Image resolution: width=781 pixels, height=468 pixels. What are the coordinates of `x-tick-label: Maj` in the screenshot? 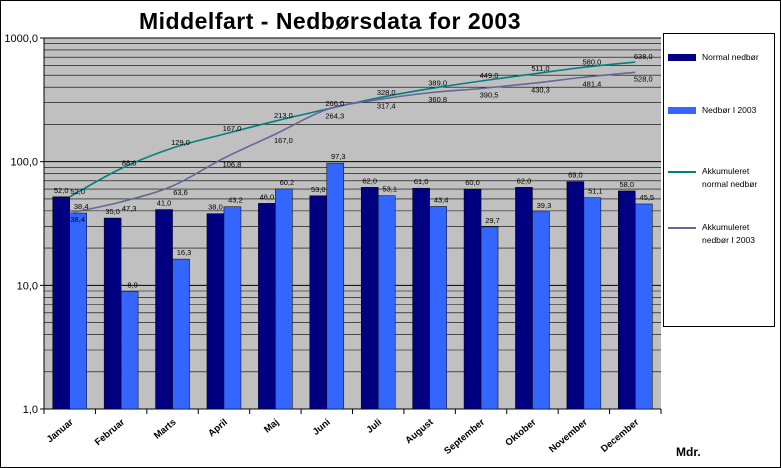 It's located at (271, 426).